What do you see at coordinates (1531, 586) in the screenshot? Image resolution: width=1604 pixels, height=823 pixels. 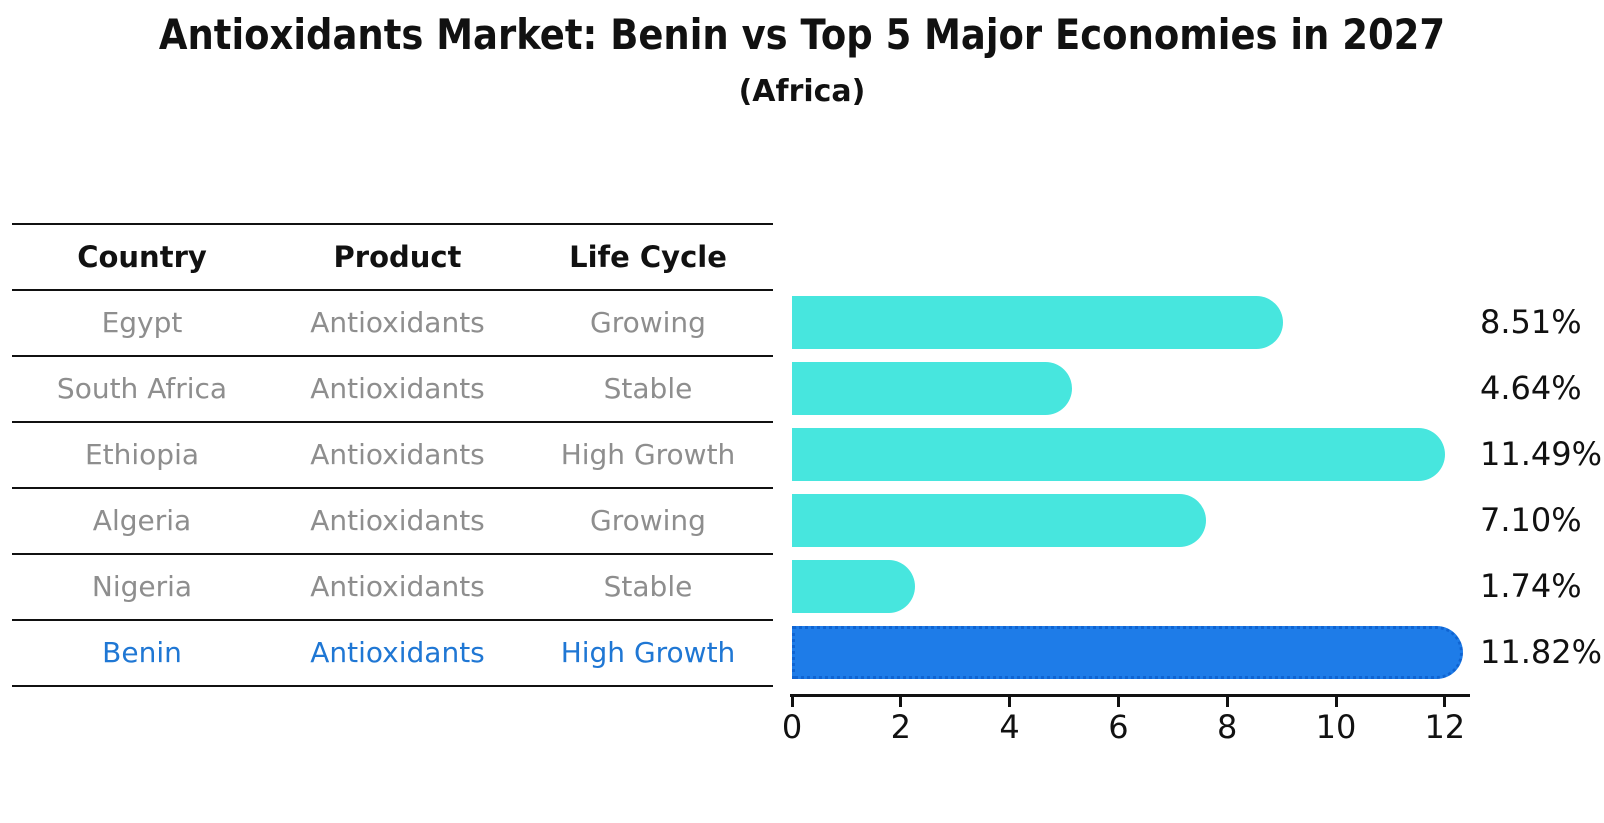 I see `value-label-nigeria: 1.74%` at bounding box center [1531, 586].